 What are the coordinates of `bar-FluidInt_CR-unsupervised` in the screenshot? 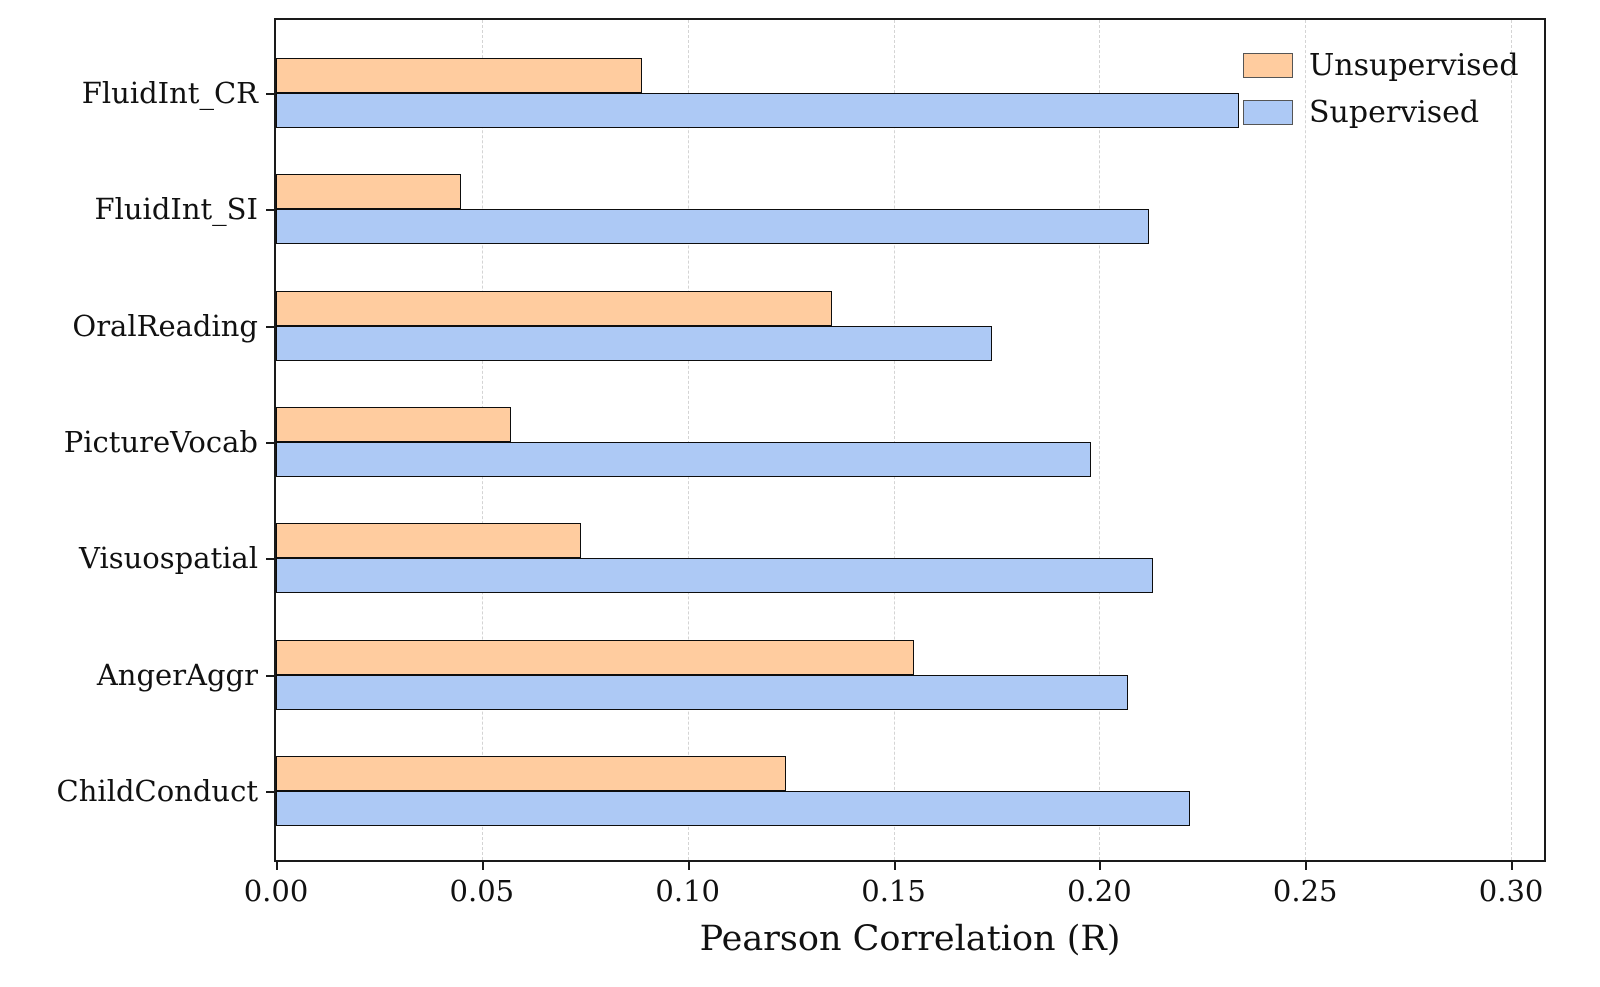 It's located at (459, 75).